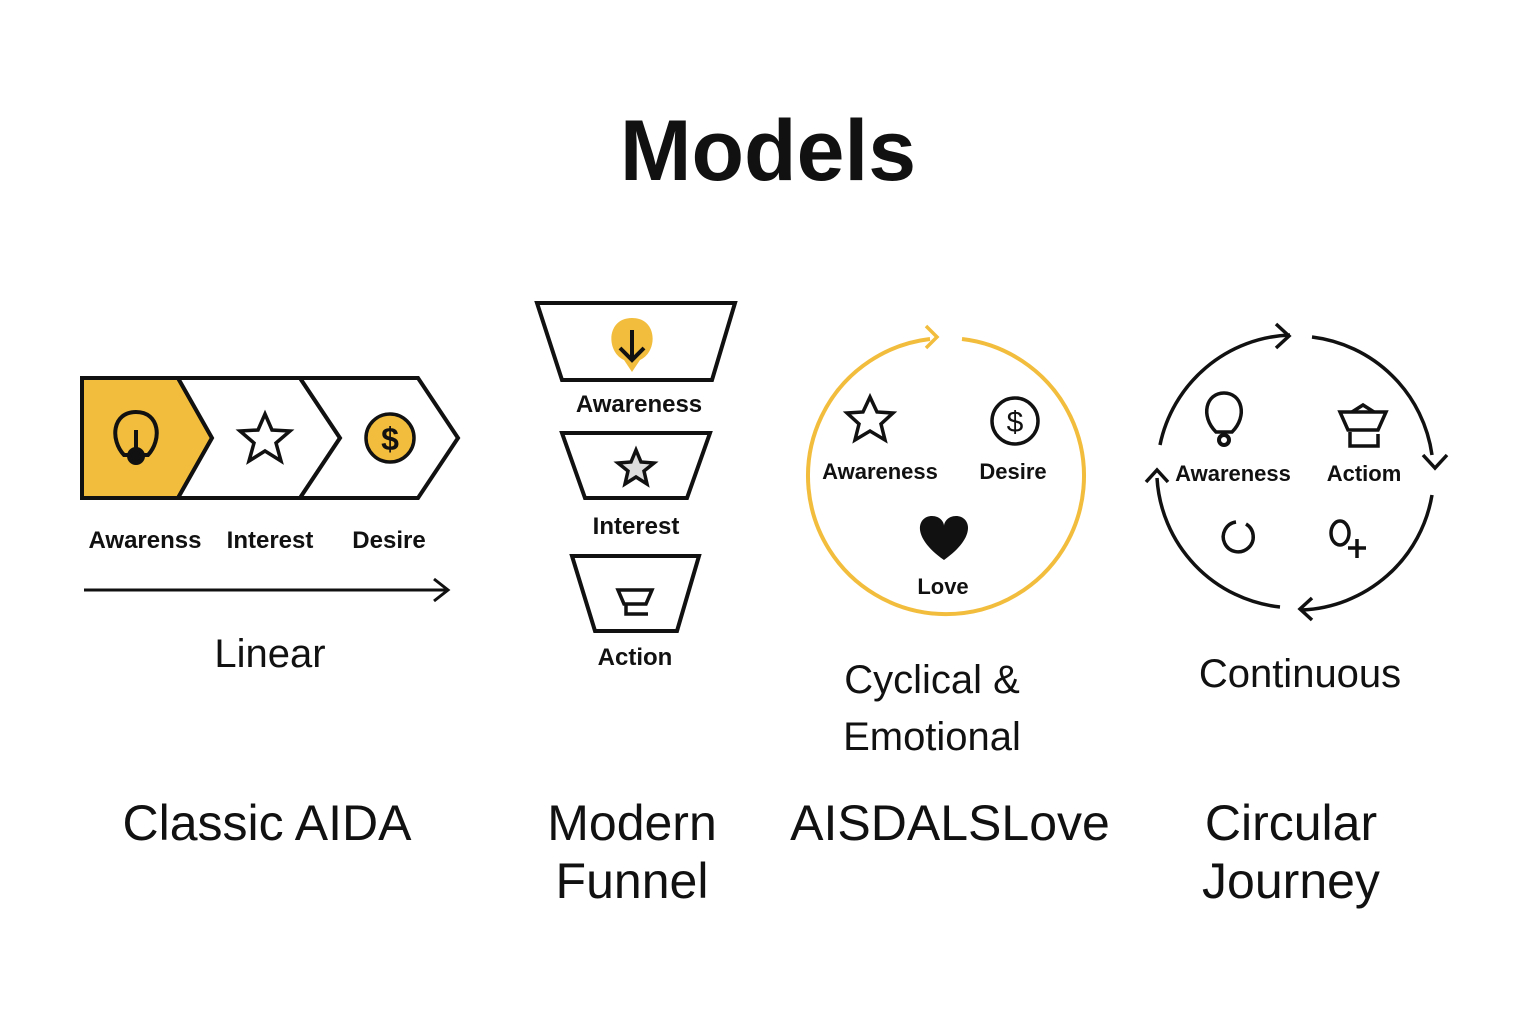 The image size is (1536, 1024). Describe the element at coordinates (1364, 473) in the screenshot. I see `stage-label: Actiom` at that location.